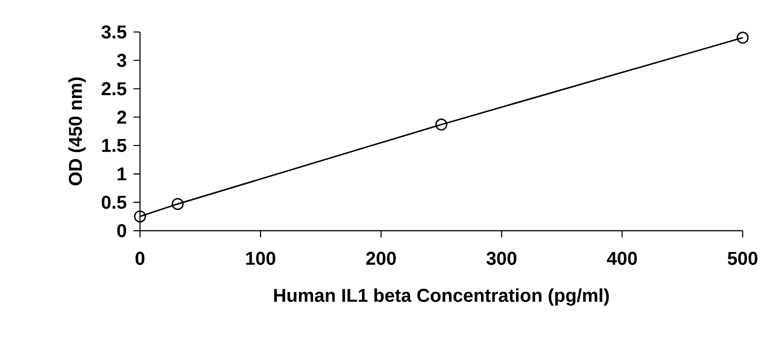 This screenshot has height=344, width=764. I want to click on y-tick-label: 2.5, so click(114, 89).